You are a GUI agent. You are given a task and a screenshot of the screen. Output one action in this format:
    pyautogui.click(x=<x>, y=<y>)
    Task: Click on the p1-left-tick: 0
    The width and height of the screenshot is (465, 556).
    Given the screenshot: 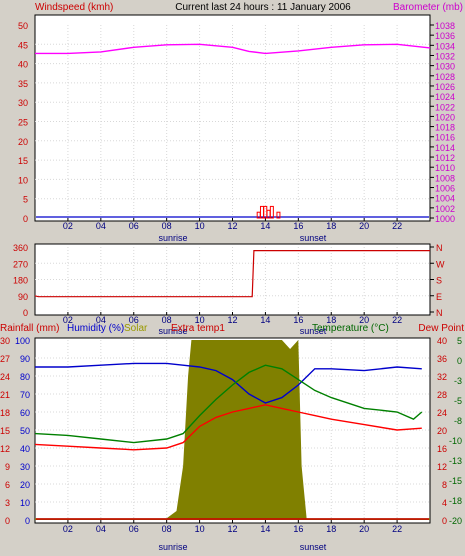 What is the action you would take?
    pyautogui.click(x=25, y=219)
    